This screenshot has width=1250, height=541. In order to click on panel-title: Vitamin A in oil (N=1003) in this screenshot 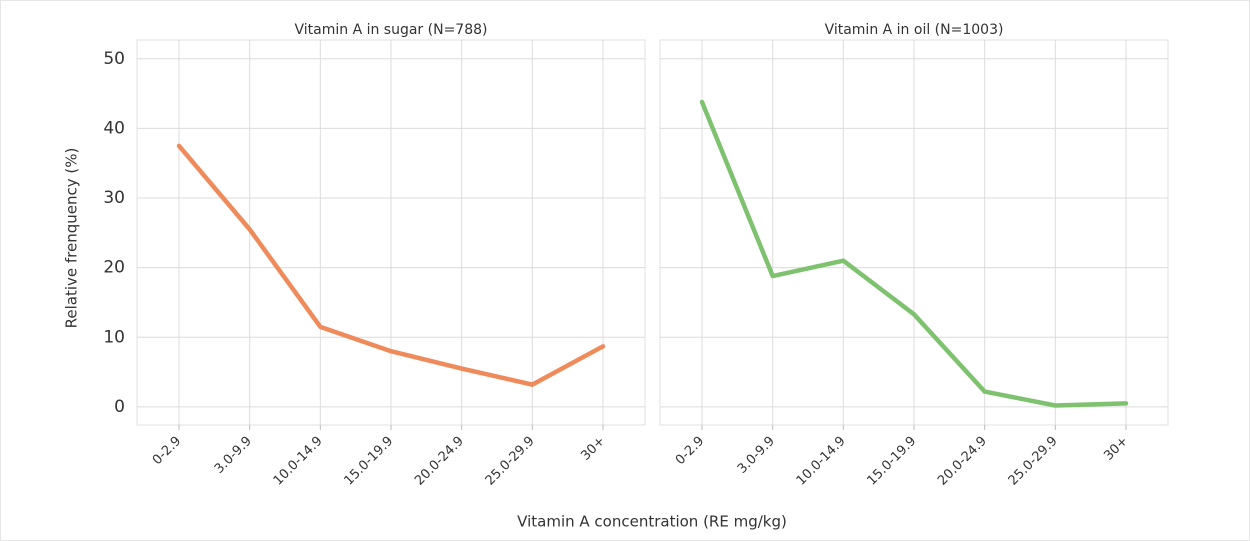, I will do `click(914, 30)`.